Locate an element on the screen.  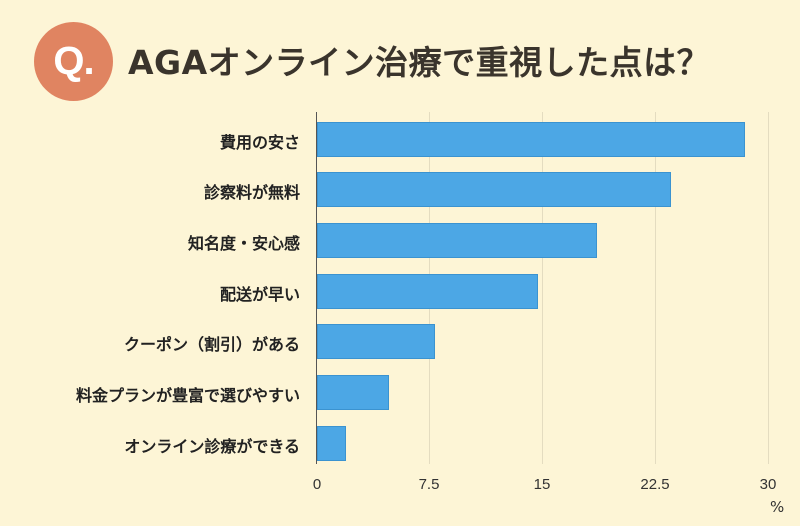
x-tick: 30 is located at coordinates (768, 484).